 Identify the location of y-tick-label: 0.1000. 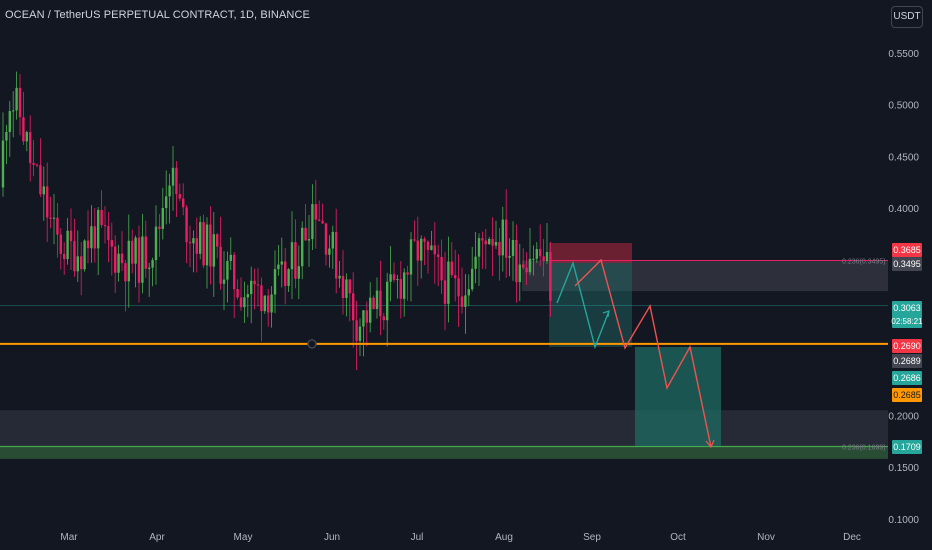
(903, 520).